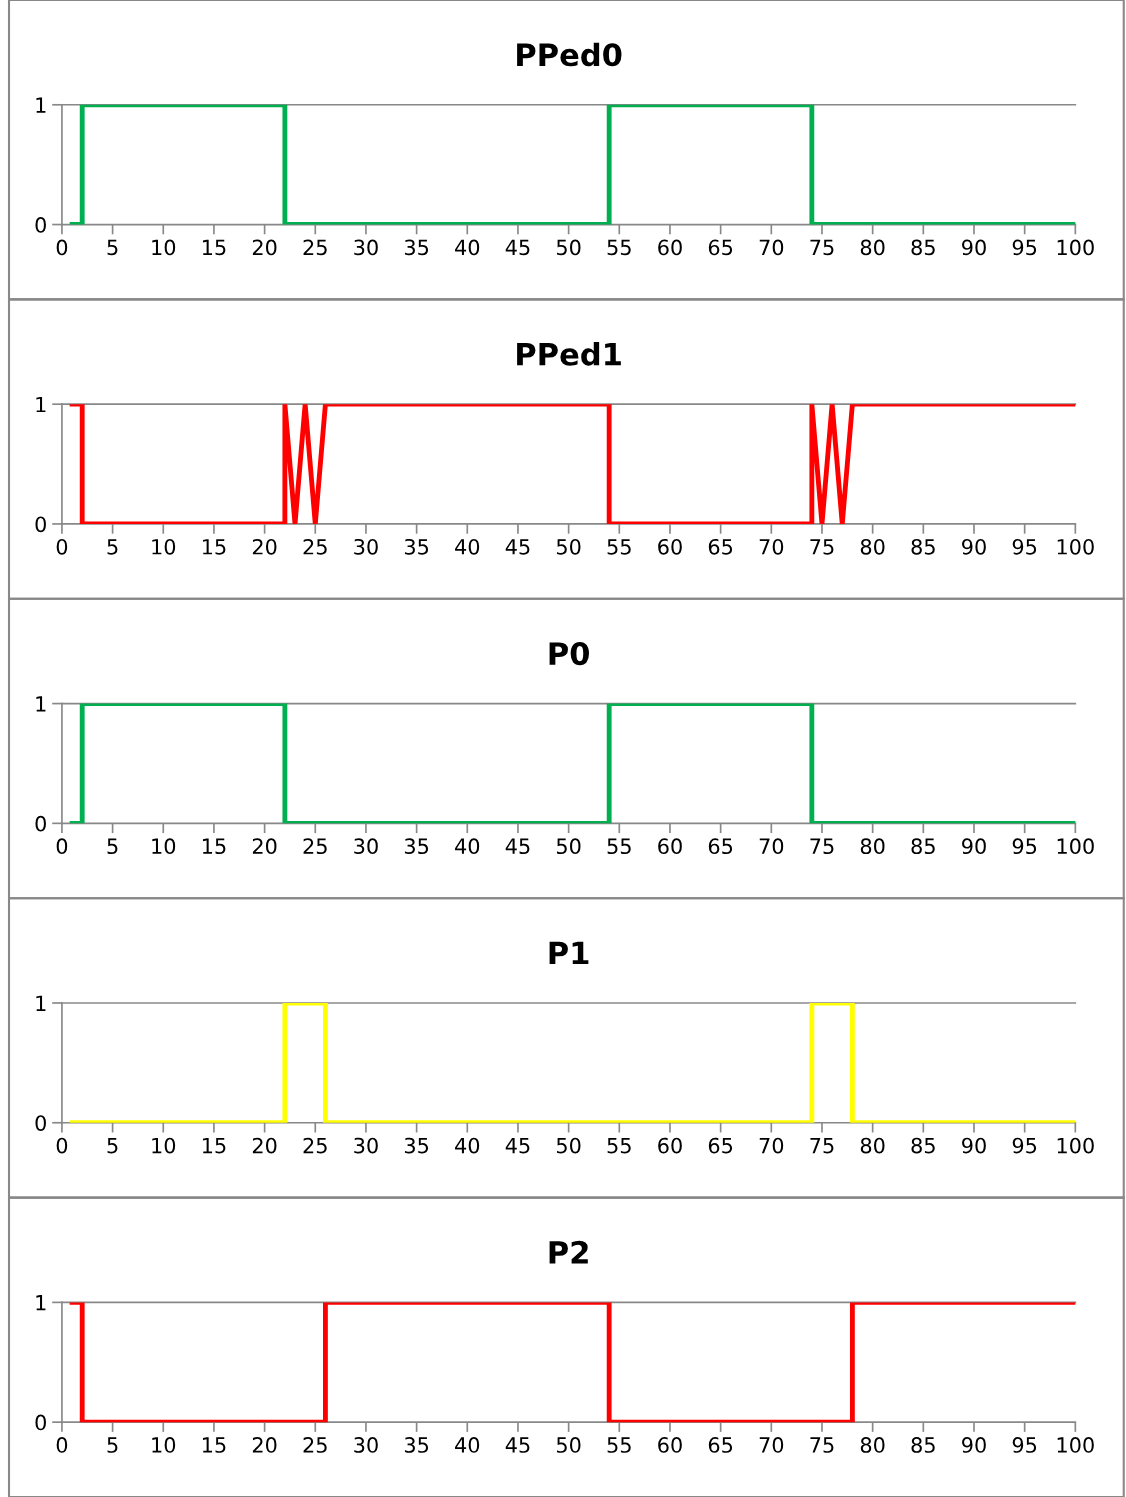 This screenshot has height=1497, width=1126. I want to click on chart-title: PPed1, so click(569, 354).